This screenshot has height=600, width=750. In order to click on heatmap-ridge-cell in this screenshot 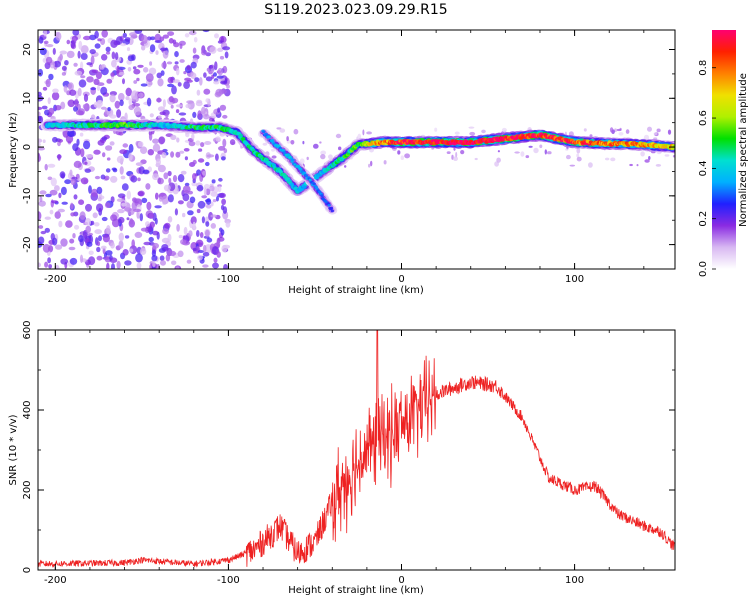, I will do `click(240, 135)`.